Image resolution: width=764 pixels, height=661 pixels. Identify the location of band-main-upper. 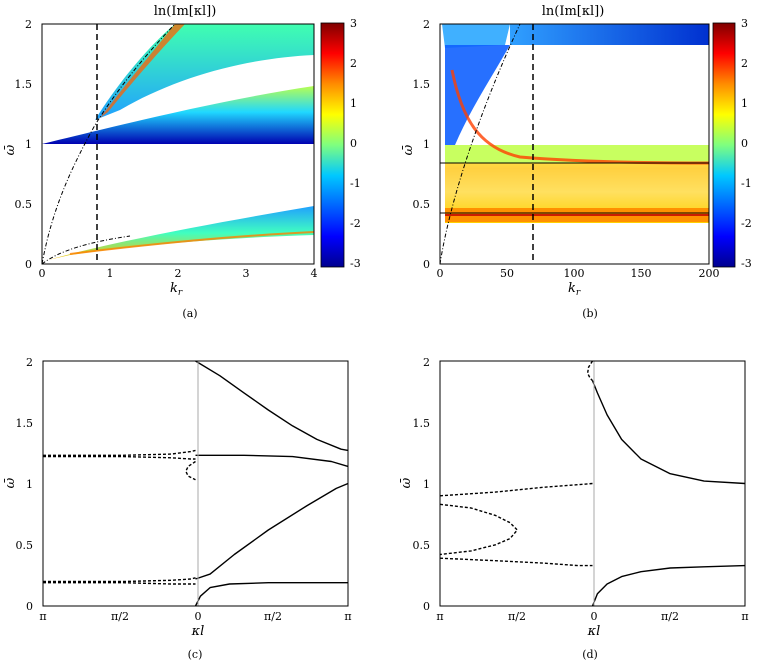
(577, 154).